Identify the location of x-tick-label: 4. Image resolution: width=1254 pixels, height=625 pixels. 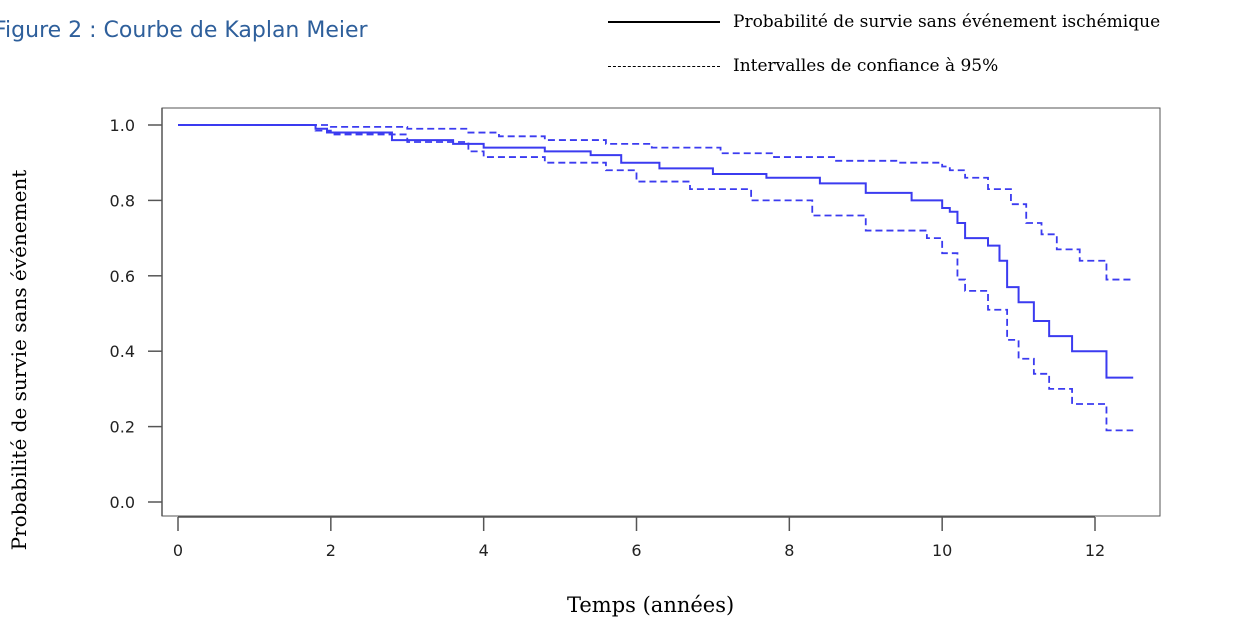
(484, 550).